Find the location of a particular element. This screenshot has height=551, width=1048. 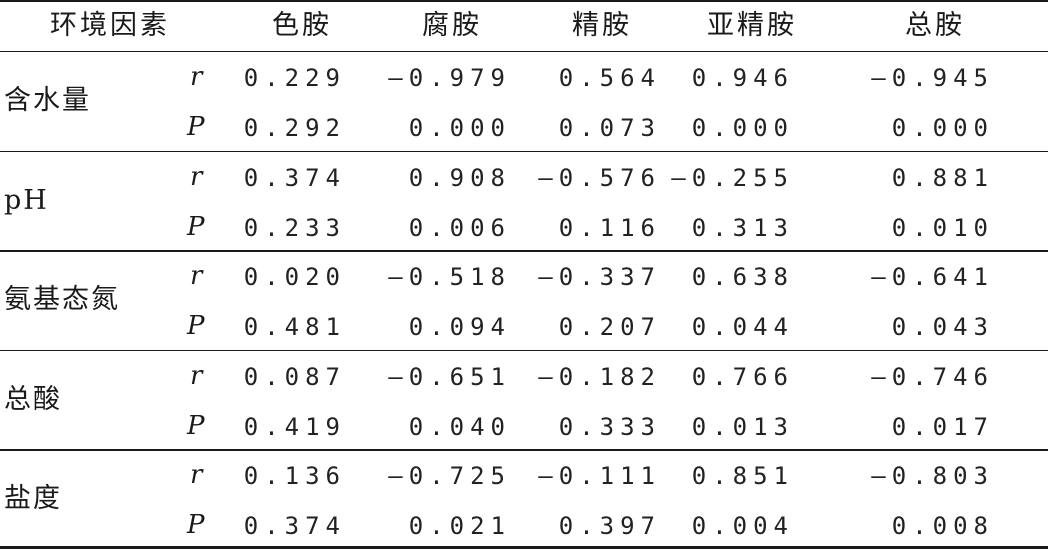

value-p-spermine: 0.397 is located at coordinates (609, 526).